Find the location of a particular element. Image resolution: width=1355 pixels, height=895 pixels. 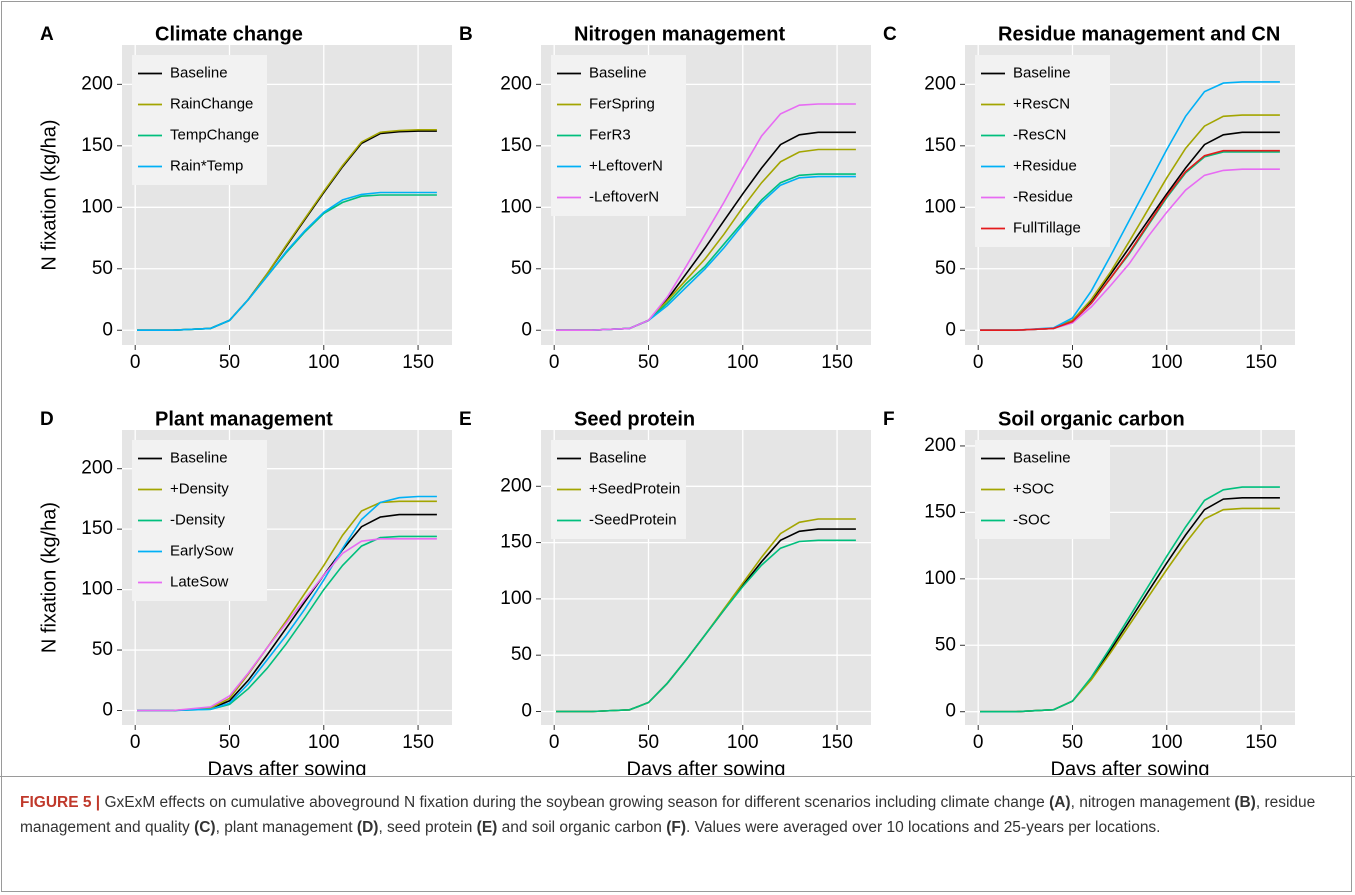

panel-letter: F is located at coordinates (889, 419).